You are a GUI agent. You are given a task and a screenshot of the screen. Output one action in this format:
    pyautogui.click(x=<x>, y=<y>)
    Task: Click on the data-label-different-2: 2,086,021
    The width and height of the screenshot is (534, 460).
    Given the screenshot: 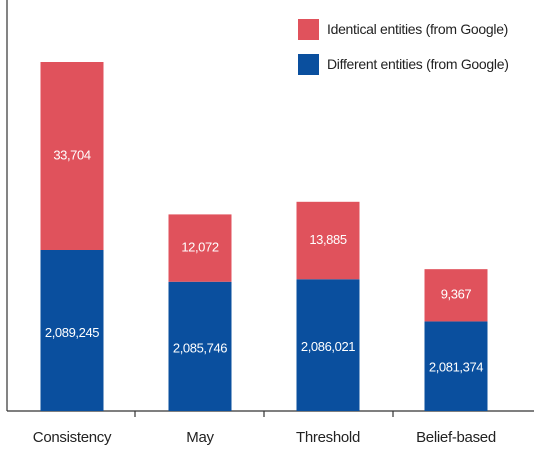 What is the action you would take?
    pyautogui.click(x=328, y=346)
    